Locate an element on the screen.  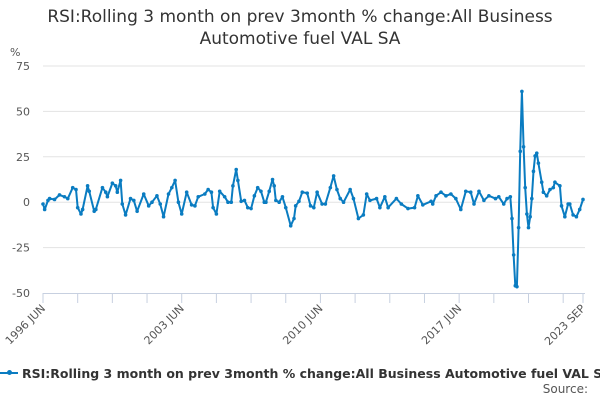
x-tick-label: 2023 SEP is located at coordinates (565, 325).